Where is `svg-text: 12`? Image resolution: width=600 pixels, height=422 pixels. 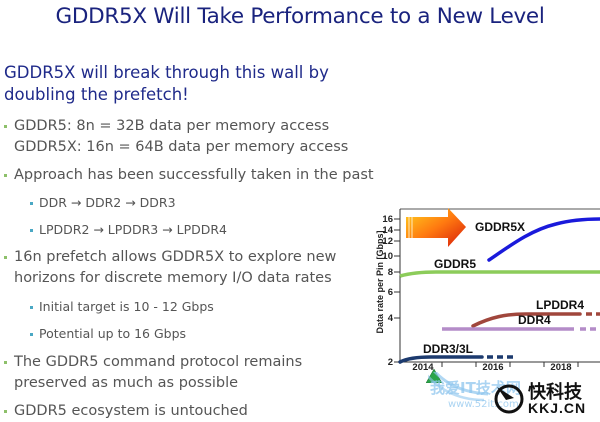
svg-text: 12 is located at coordinates (387, 241).